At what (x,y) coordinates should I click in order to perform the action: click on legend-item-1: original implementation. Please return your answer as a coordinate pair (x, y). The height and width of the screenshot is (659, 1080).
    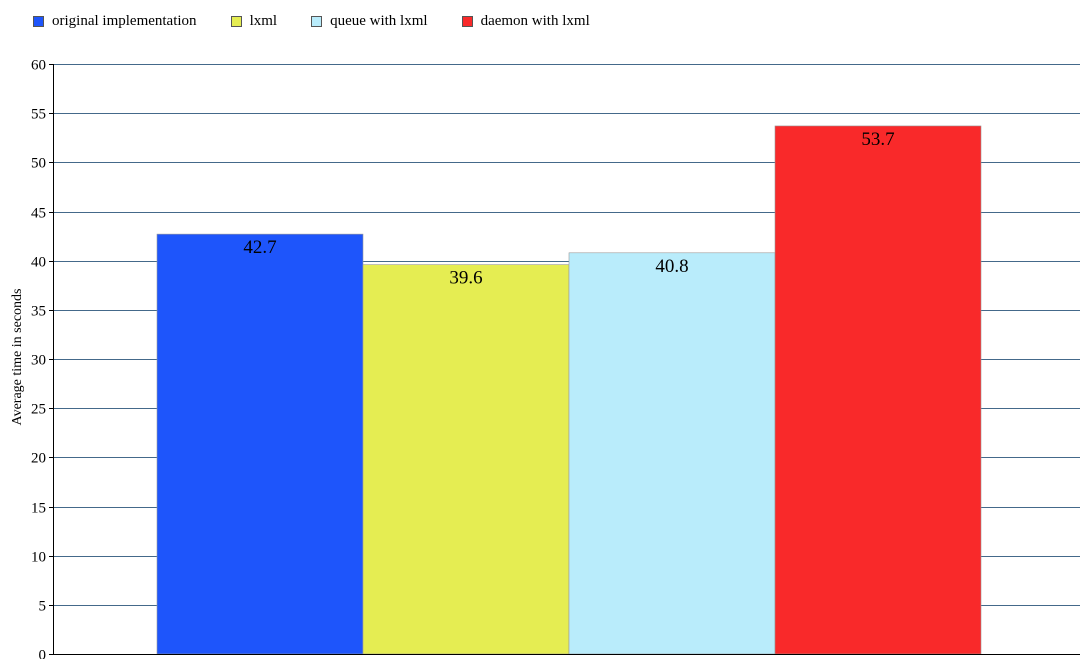
    Looking at the image, I should click on (115, 21).